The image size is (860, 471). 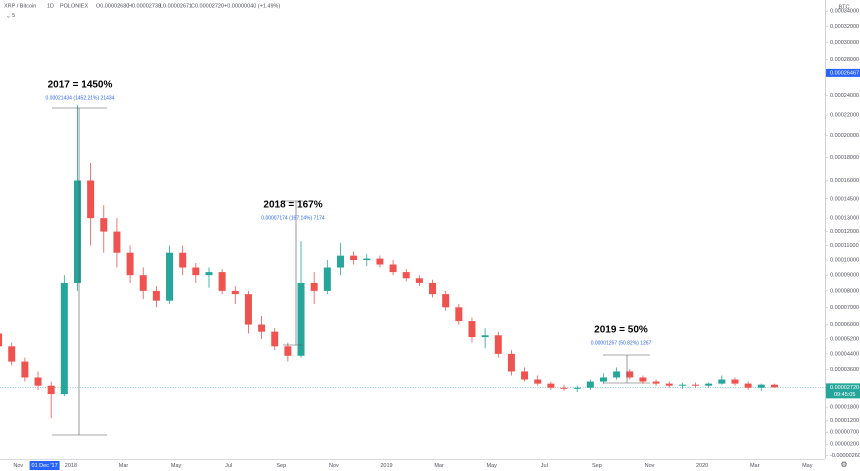 I want to click on y-tick-label: 0.00014500, so click(x=844, y=199).